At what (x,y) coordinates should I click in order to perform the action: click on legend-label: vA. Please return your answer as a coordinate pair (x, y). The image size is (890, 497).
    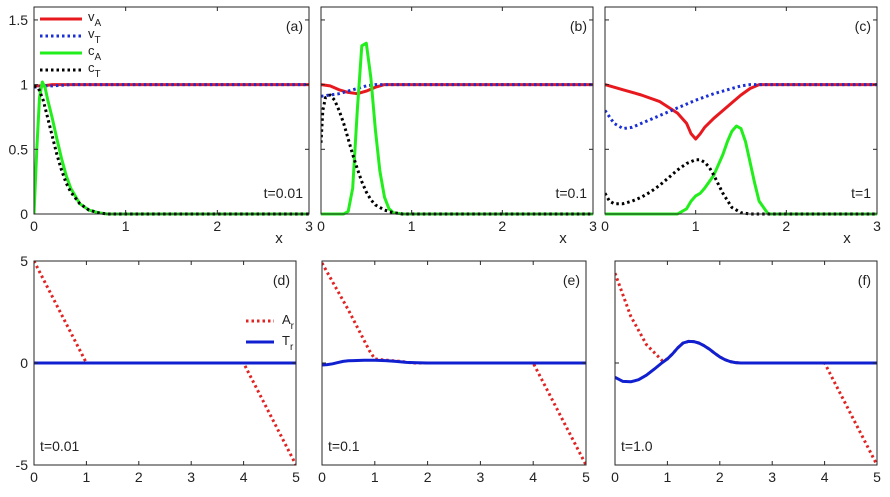
    Looking at the image, I should click on (95, 19).